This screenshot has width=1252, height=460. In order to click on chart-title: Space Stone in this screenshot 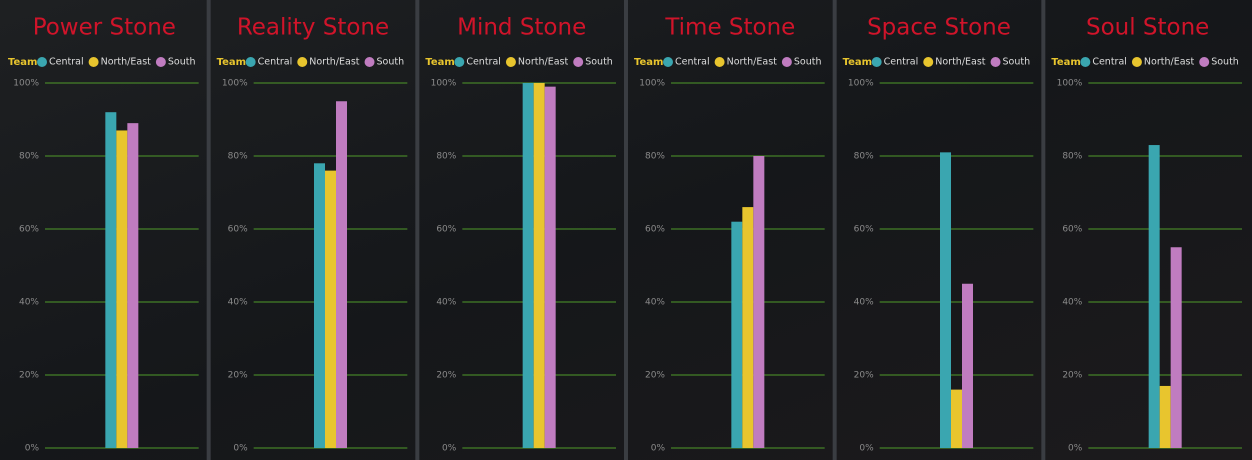, I will do `click(939, 28)`.